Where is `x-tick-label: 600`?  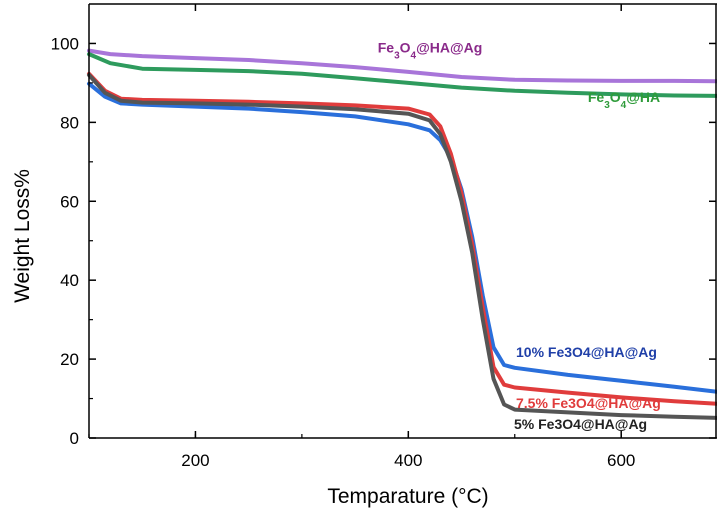
x-tick-label: 600 is located at coordinates (621, 460).